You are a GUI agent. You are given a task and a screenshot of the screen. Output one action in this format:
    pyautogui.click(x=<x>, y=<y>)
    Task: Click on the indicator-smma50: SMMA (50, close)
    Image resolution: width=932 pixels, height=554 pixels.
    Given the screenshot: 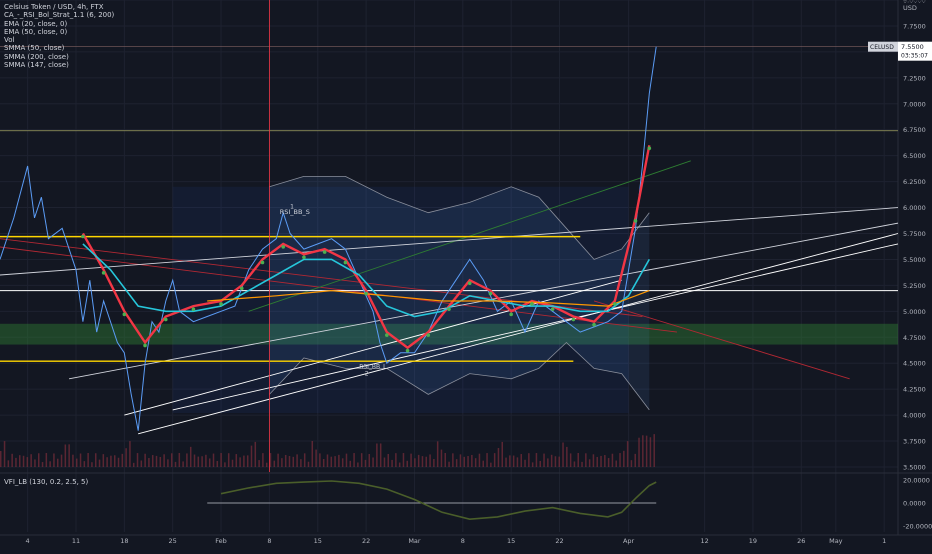 What is the action you would take?
    pyautogui.click(x=34, y=48)
    